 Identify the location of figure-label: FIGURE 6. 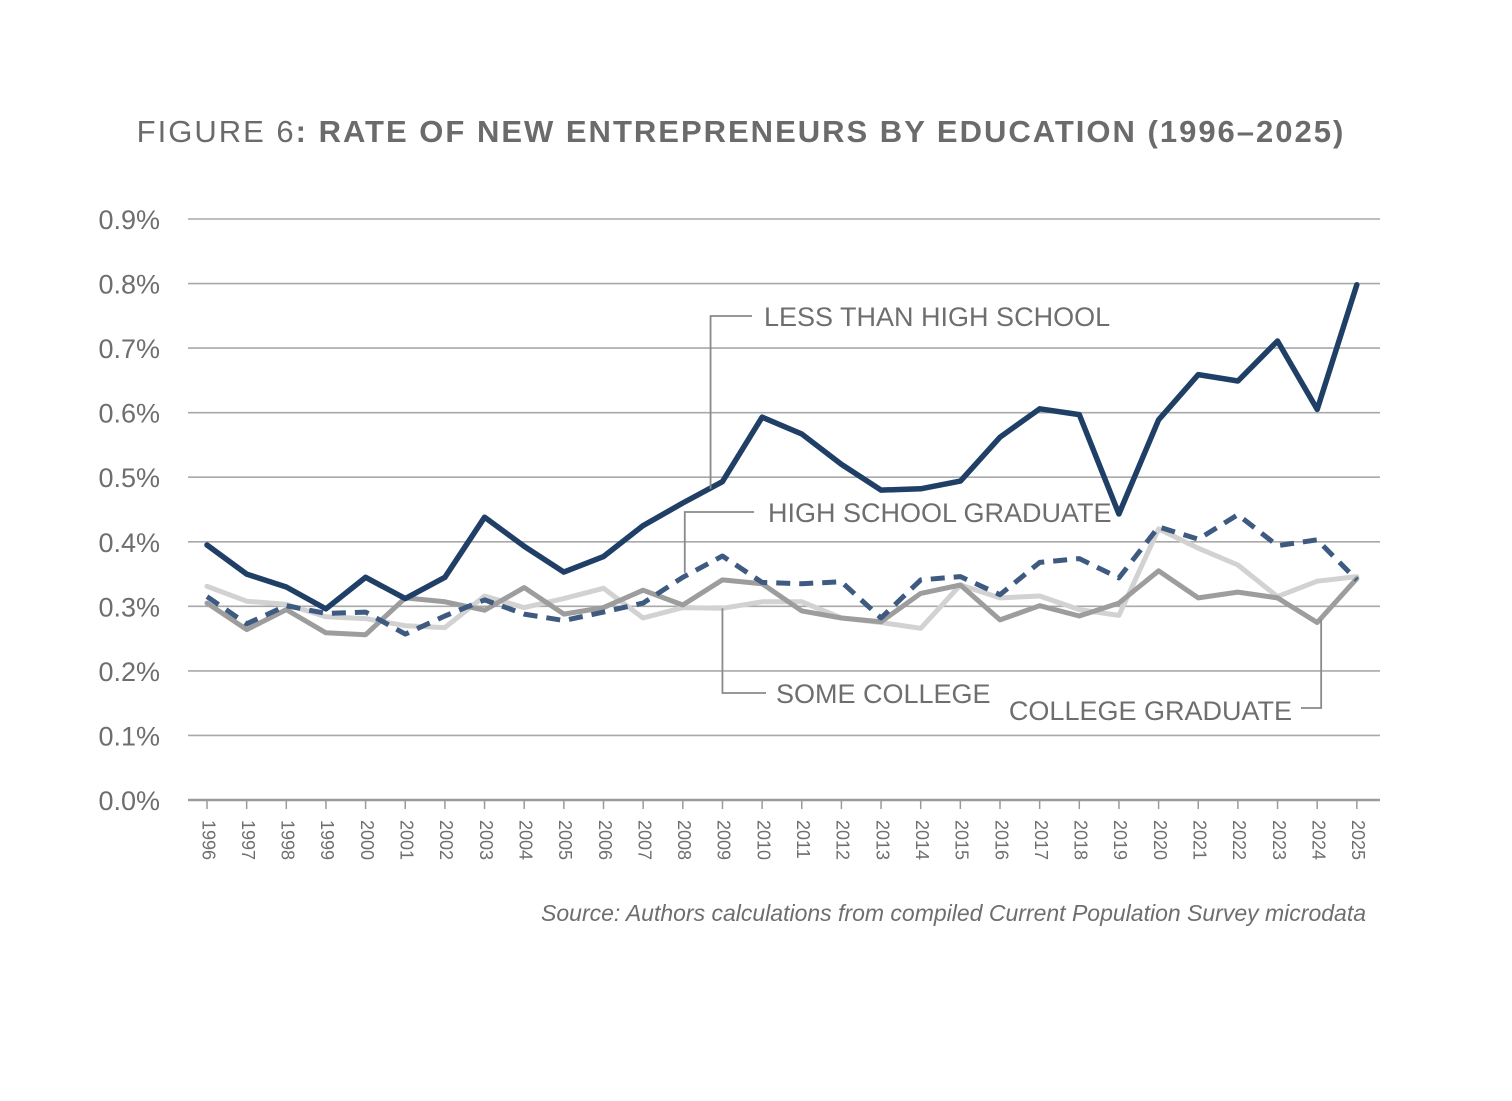
(216, 131).